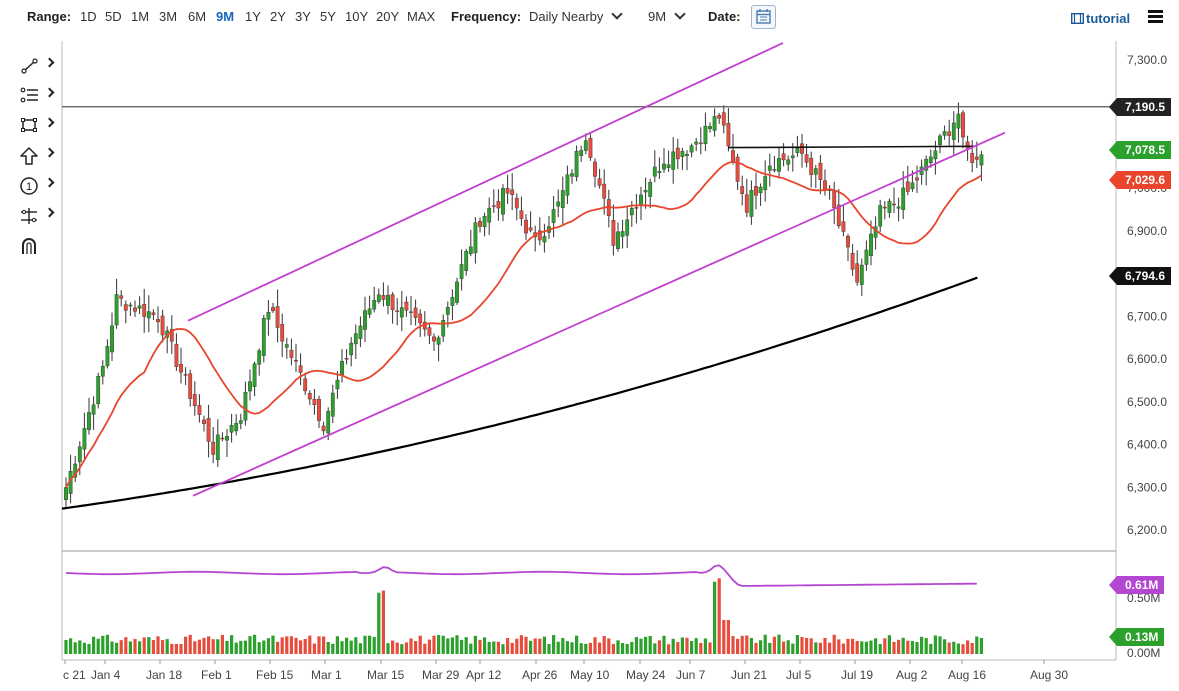 The width and height of the screenshot is (1179, 691). I want to click on period-select: 9M, so click(667, 16).